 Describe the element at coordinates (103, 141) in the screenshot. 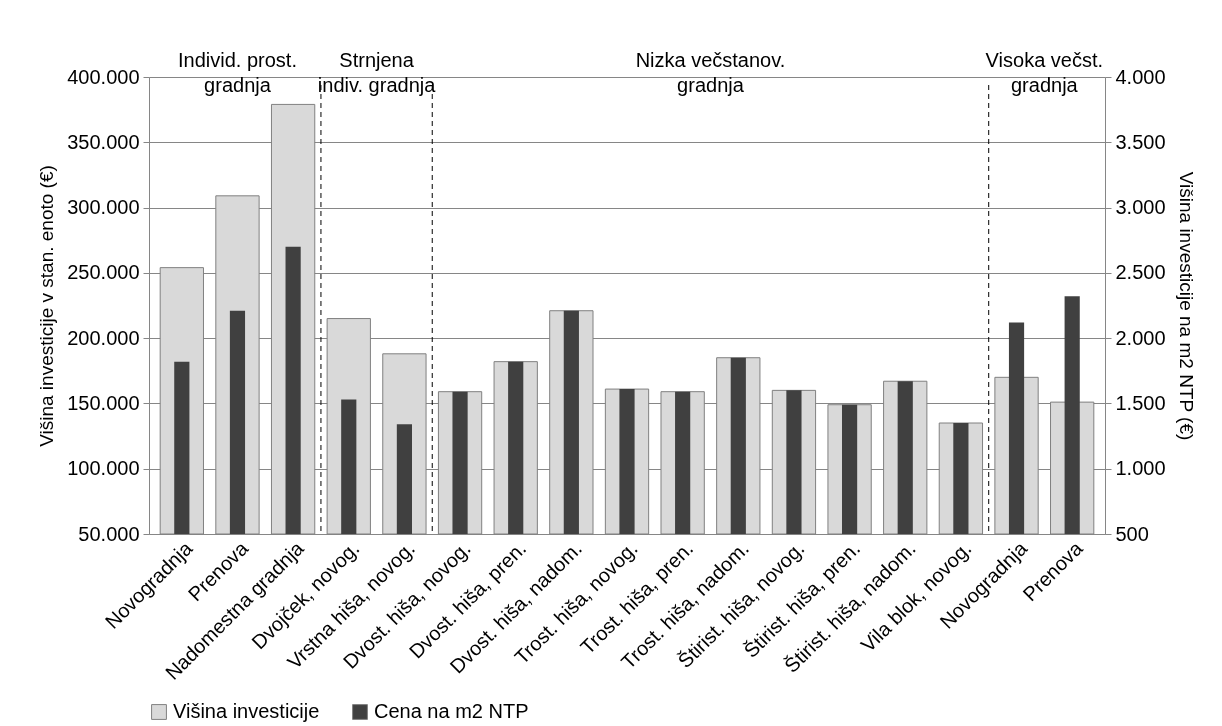

I see `y-tick-label: 350.000` at that location.